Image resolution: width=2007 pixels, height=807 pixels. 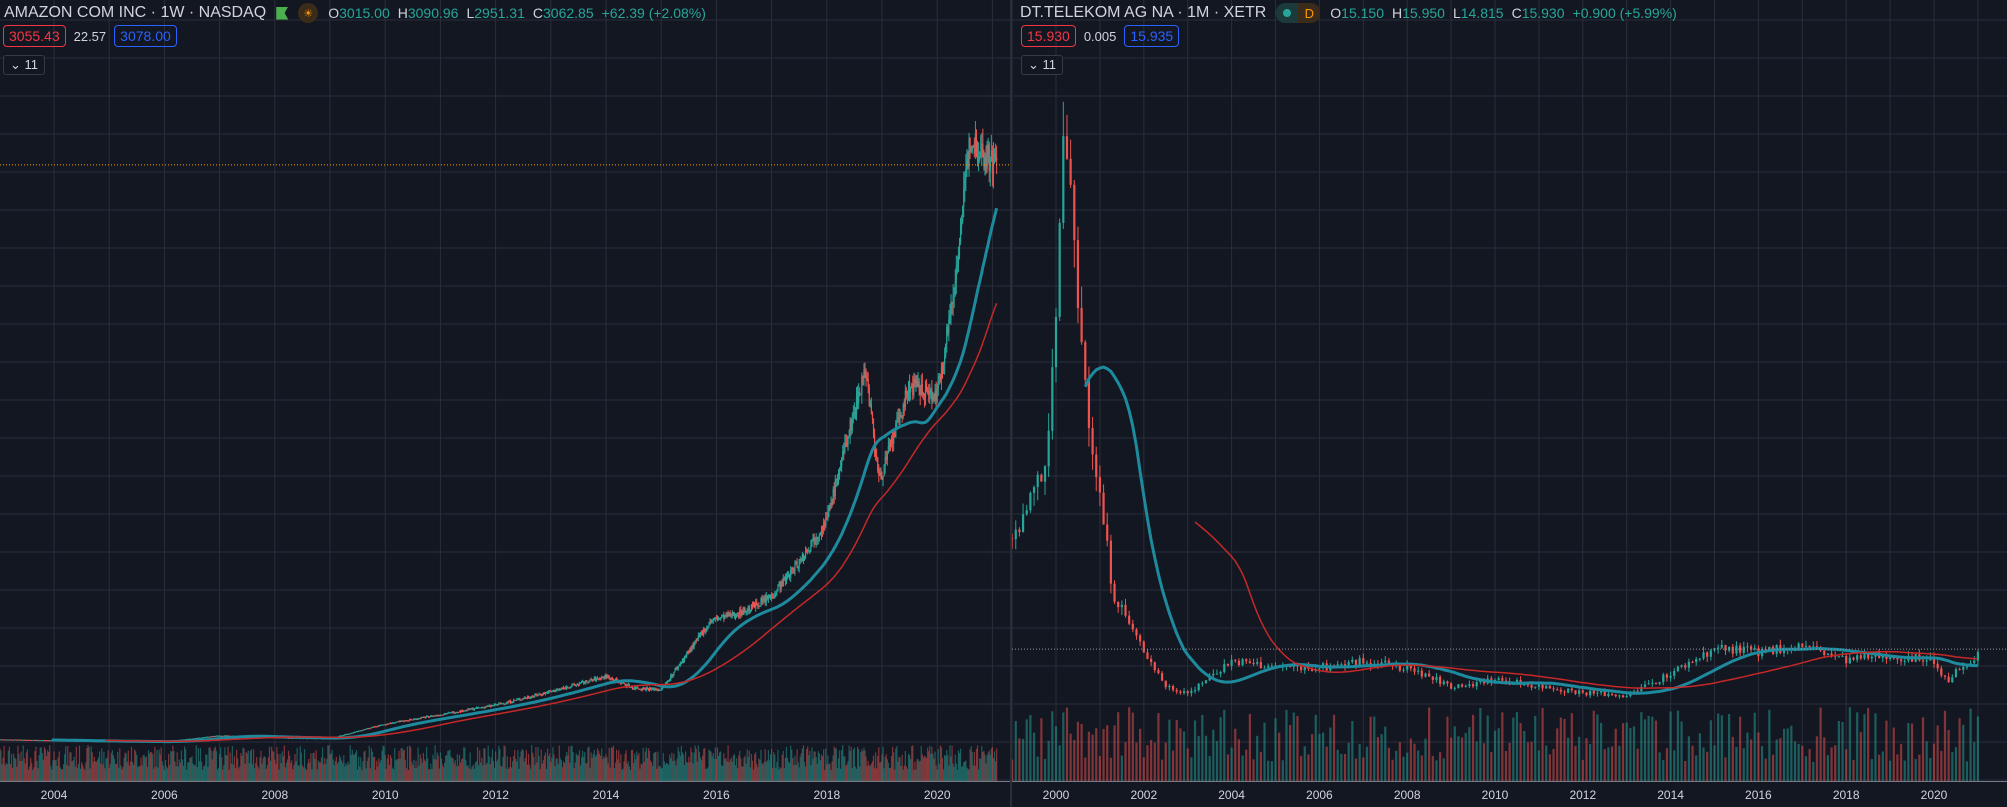 What do you see at coordinates (135, 12) in the screenshot?
I see `symbol-title: AMAZON COM INC · 1W · NASDAQ` at bounding box center [135, 12].